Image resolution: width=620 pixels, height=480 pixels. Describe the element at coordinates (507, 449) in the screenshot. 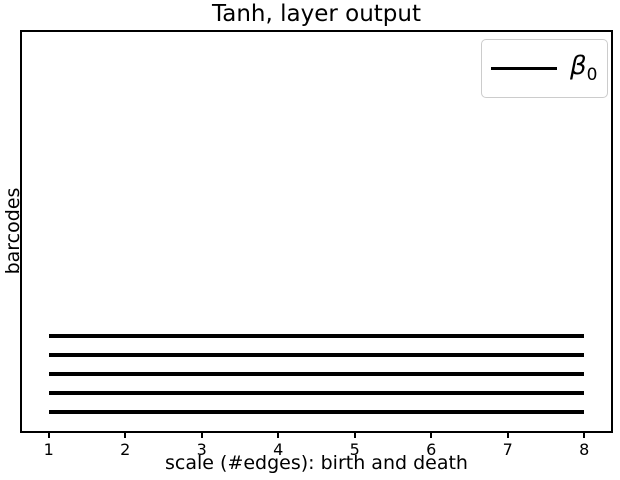

I see `x-tick-label: 7` at that location.